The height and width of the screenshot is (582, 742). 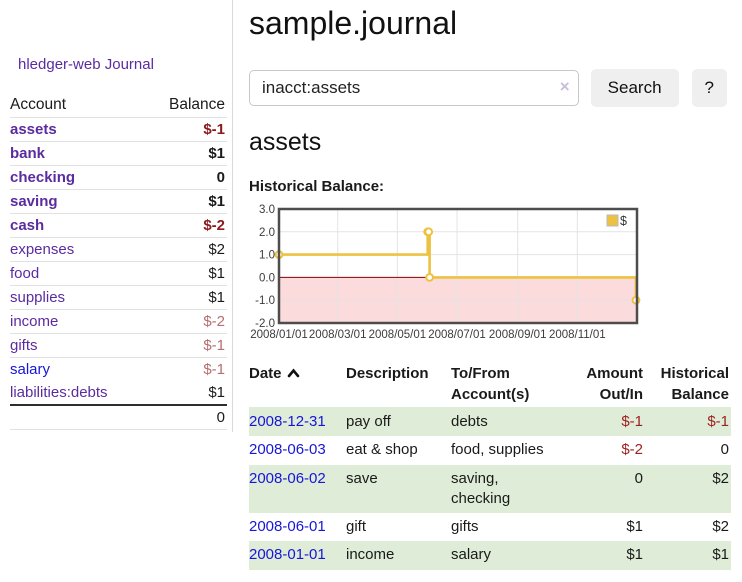 I want to click on account-link: income, so click(x=34, y=321).